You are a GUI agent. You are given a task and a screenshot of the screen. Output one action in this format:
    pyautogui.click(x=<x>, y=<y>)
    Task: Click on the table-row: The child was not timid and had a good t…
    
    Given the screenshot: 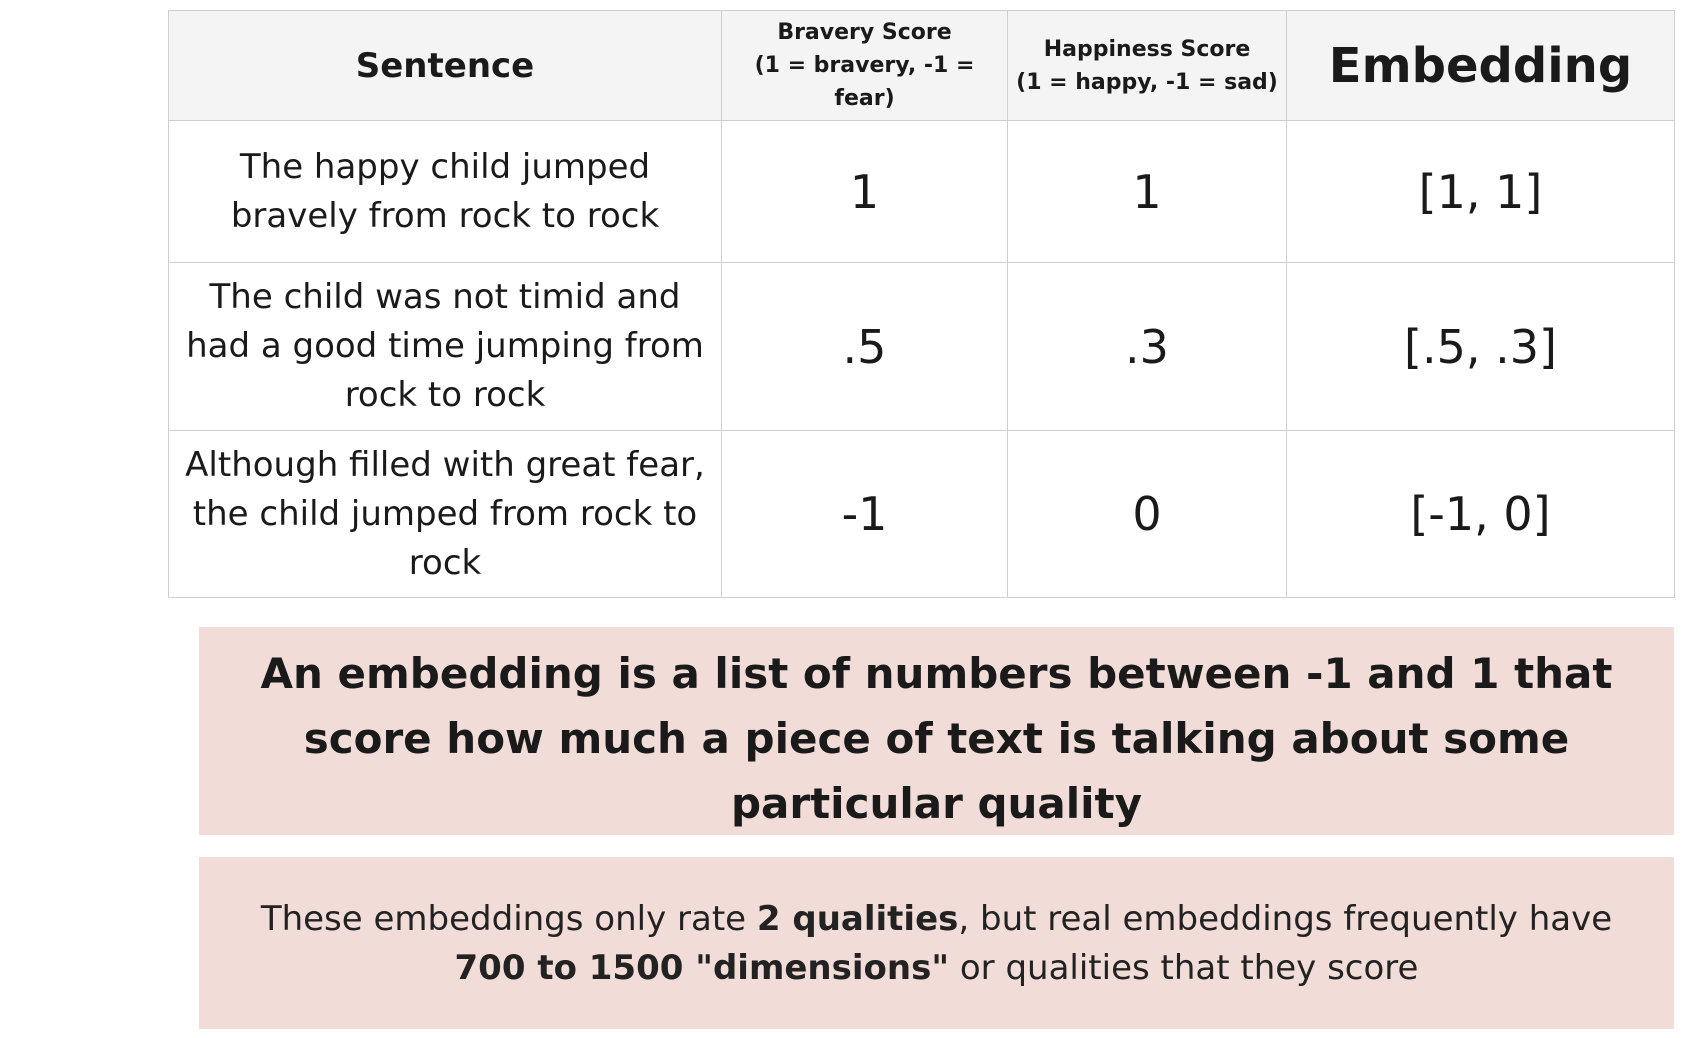 What is the action you would take?
    pyautogui.click(x=921, y=346)
    